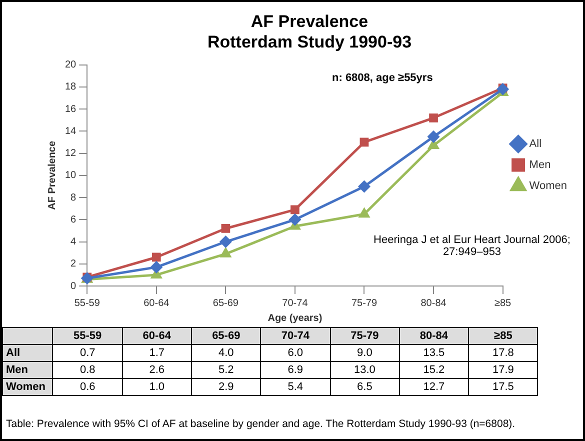  Describe the element at coordinates (156, 336) in the screenshot. I see `category-label: 60-64` at that location.